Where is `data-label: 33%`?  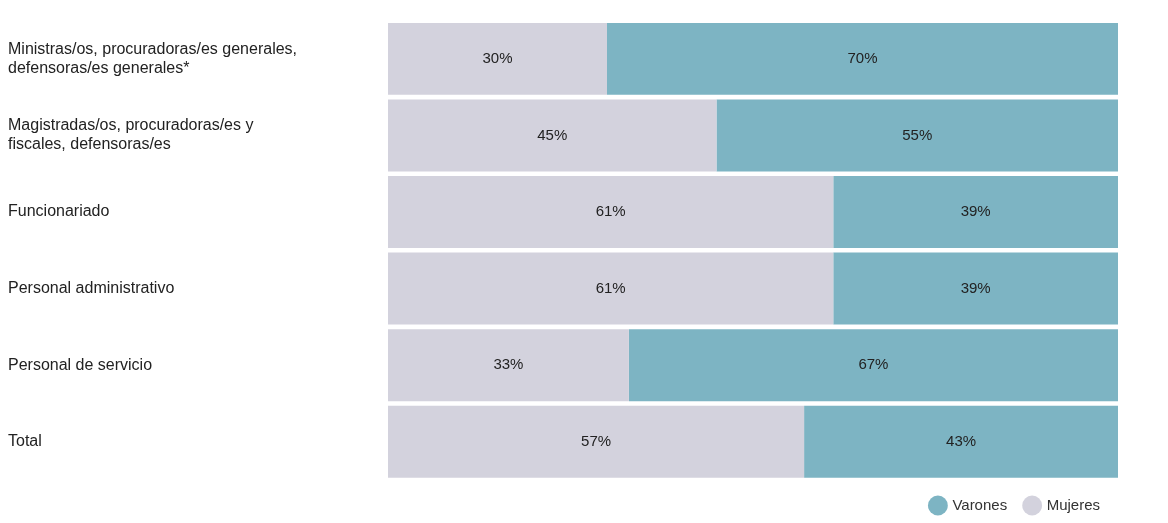 data-label: 33% is located at coordinates (508, 364).